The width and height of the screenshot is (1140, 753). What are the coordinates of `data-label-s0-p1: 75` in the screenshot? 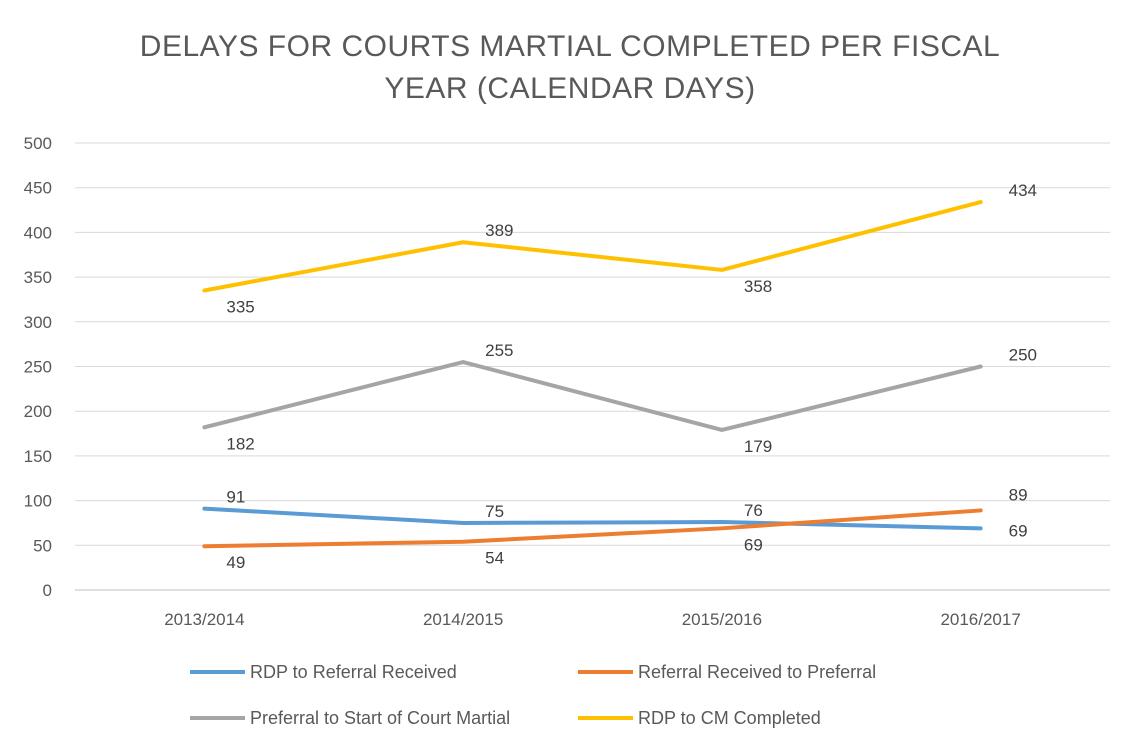 It's located at (494, 511).